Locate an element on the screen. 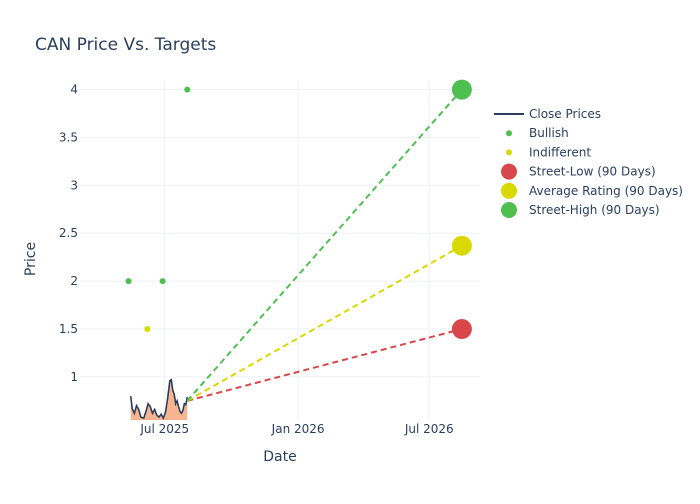  legend-item: Average Rating (90 Days) is located at coordinates (592, 190).